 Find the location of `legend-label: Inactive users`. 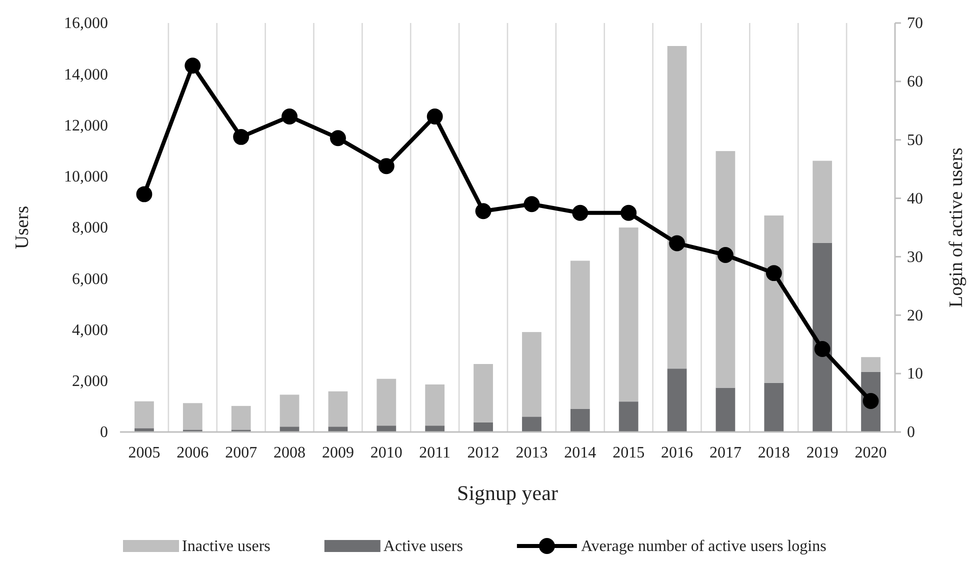

legend-label: Inactive users is located at coordinates (226, 546).